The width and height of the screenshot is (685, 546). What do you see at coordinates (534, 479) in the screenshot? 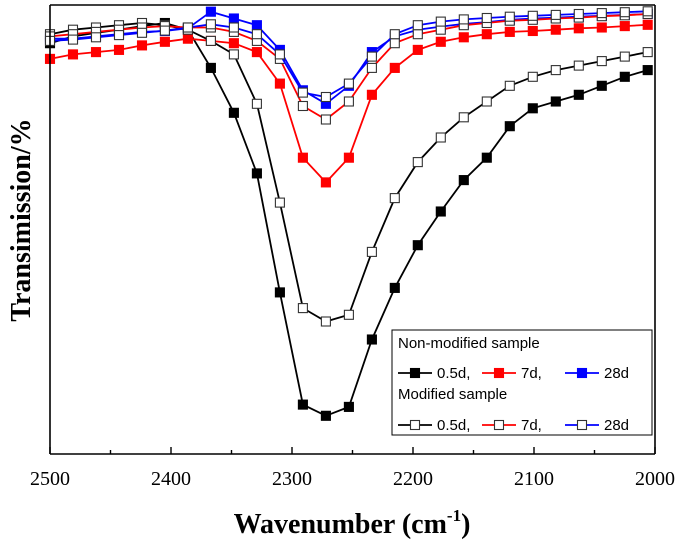
I see `x-tick-label: 2100` at bounding box center [534, 479].